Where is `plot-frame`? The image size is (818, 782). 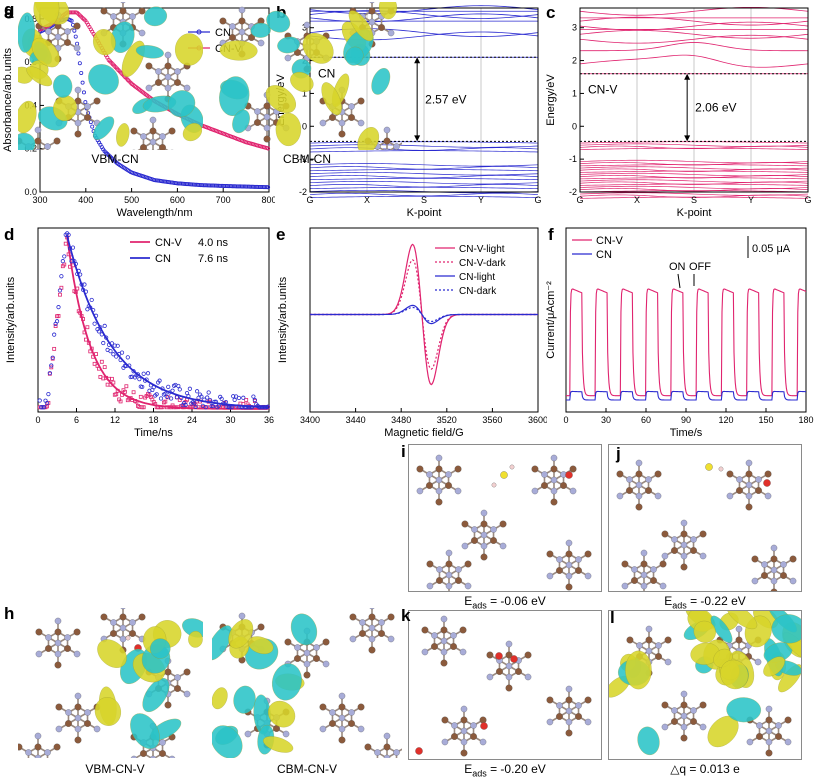 plot-frame is located at coordinates (424, 100).